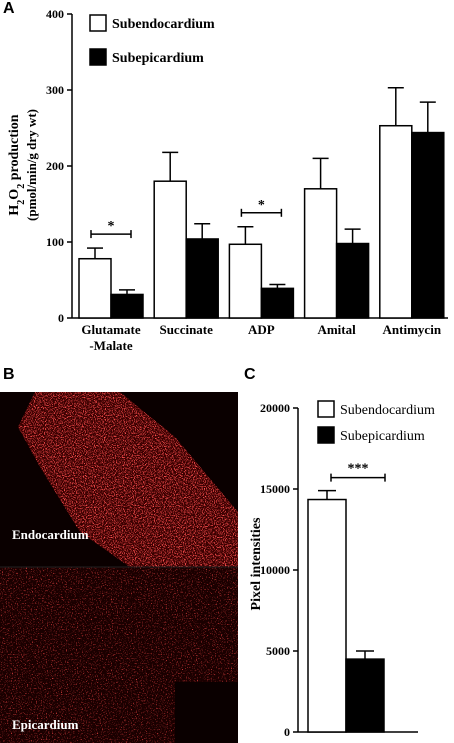  Describe the element at coordinates (45, 724) in the screenshot. I see `epicardium-label: Epicardium` at that location.